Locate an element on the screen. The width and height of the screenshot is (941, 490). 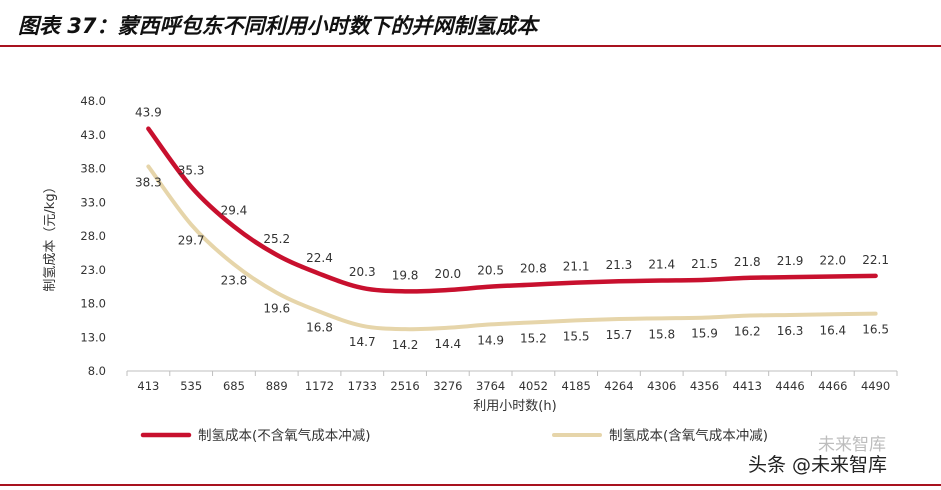
data-label-excl-oxygen: 20.8 is located at coordinates (533, 269).